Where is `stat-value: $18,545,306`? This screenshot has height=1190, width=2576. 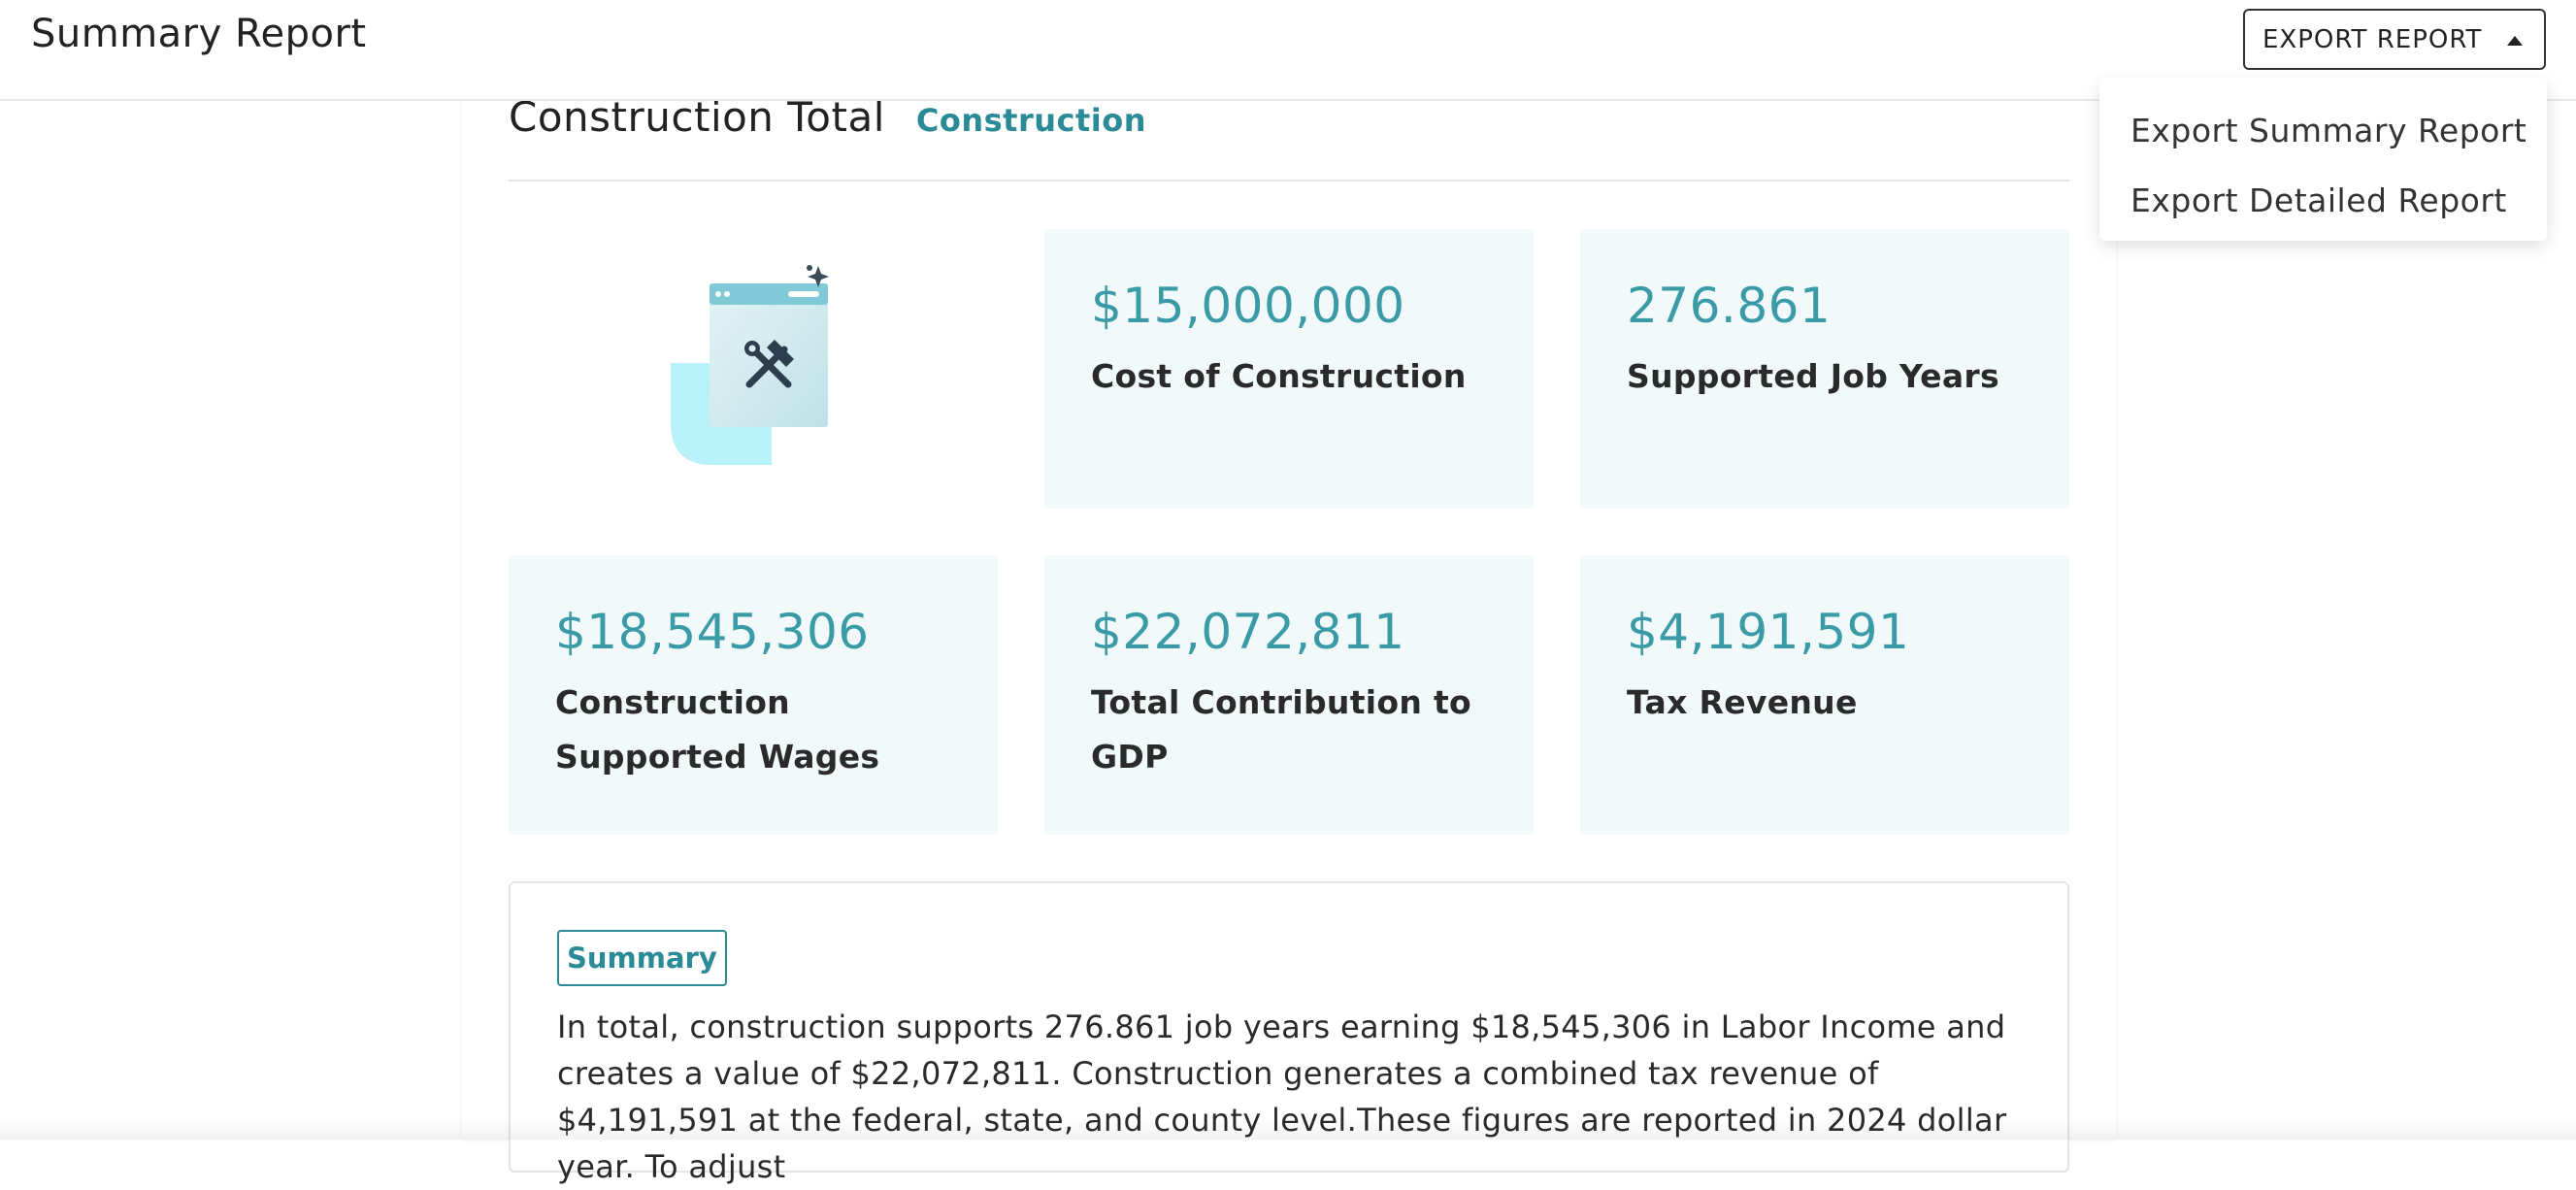
stat-value: $18,545,306 is located at coordinates (712, 632).